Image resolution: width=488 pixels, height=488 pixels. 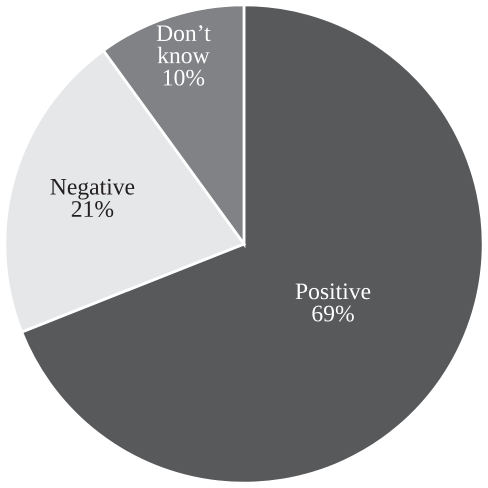 I want to click on slice-label: Don’t know, so click(x=183, y=44).